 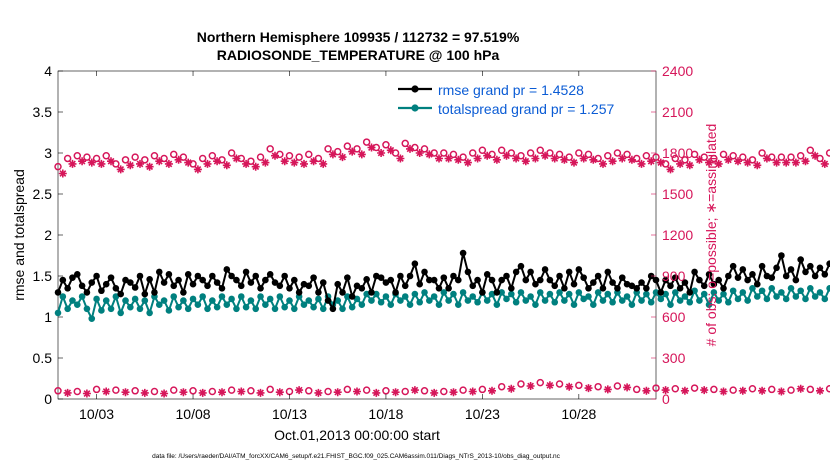 I want to click on y-tick-label-right: 2100, so click(x=677, y=112).